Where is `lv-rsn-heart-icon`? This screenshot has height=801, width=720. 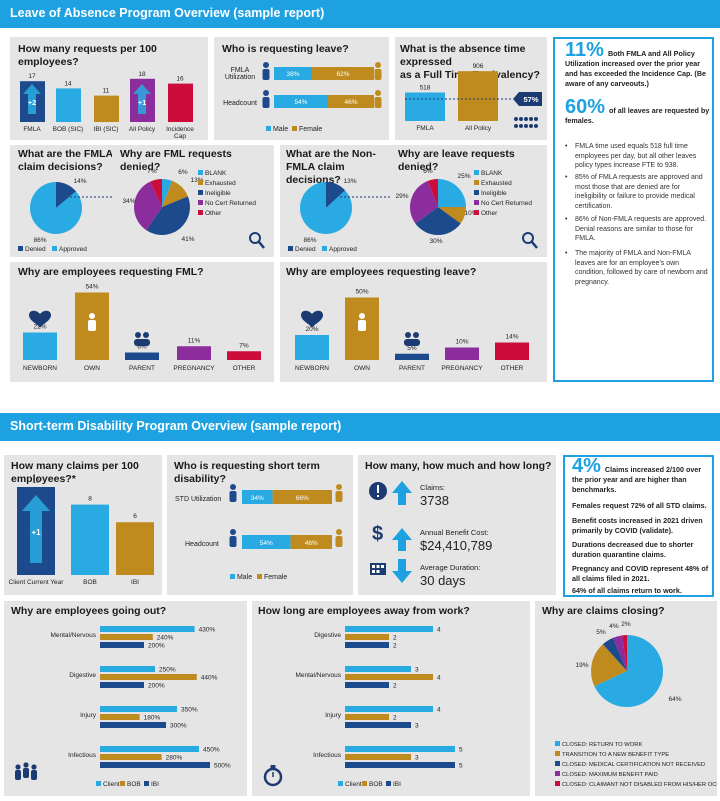
lv-rsn-heart-icon is located at coordinates (312, 319).